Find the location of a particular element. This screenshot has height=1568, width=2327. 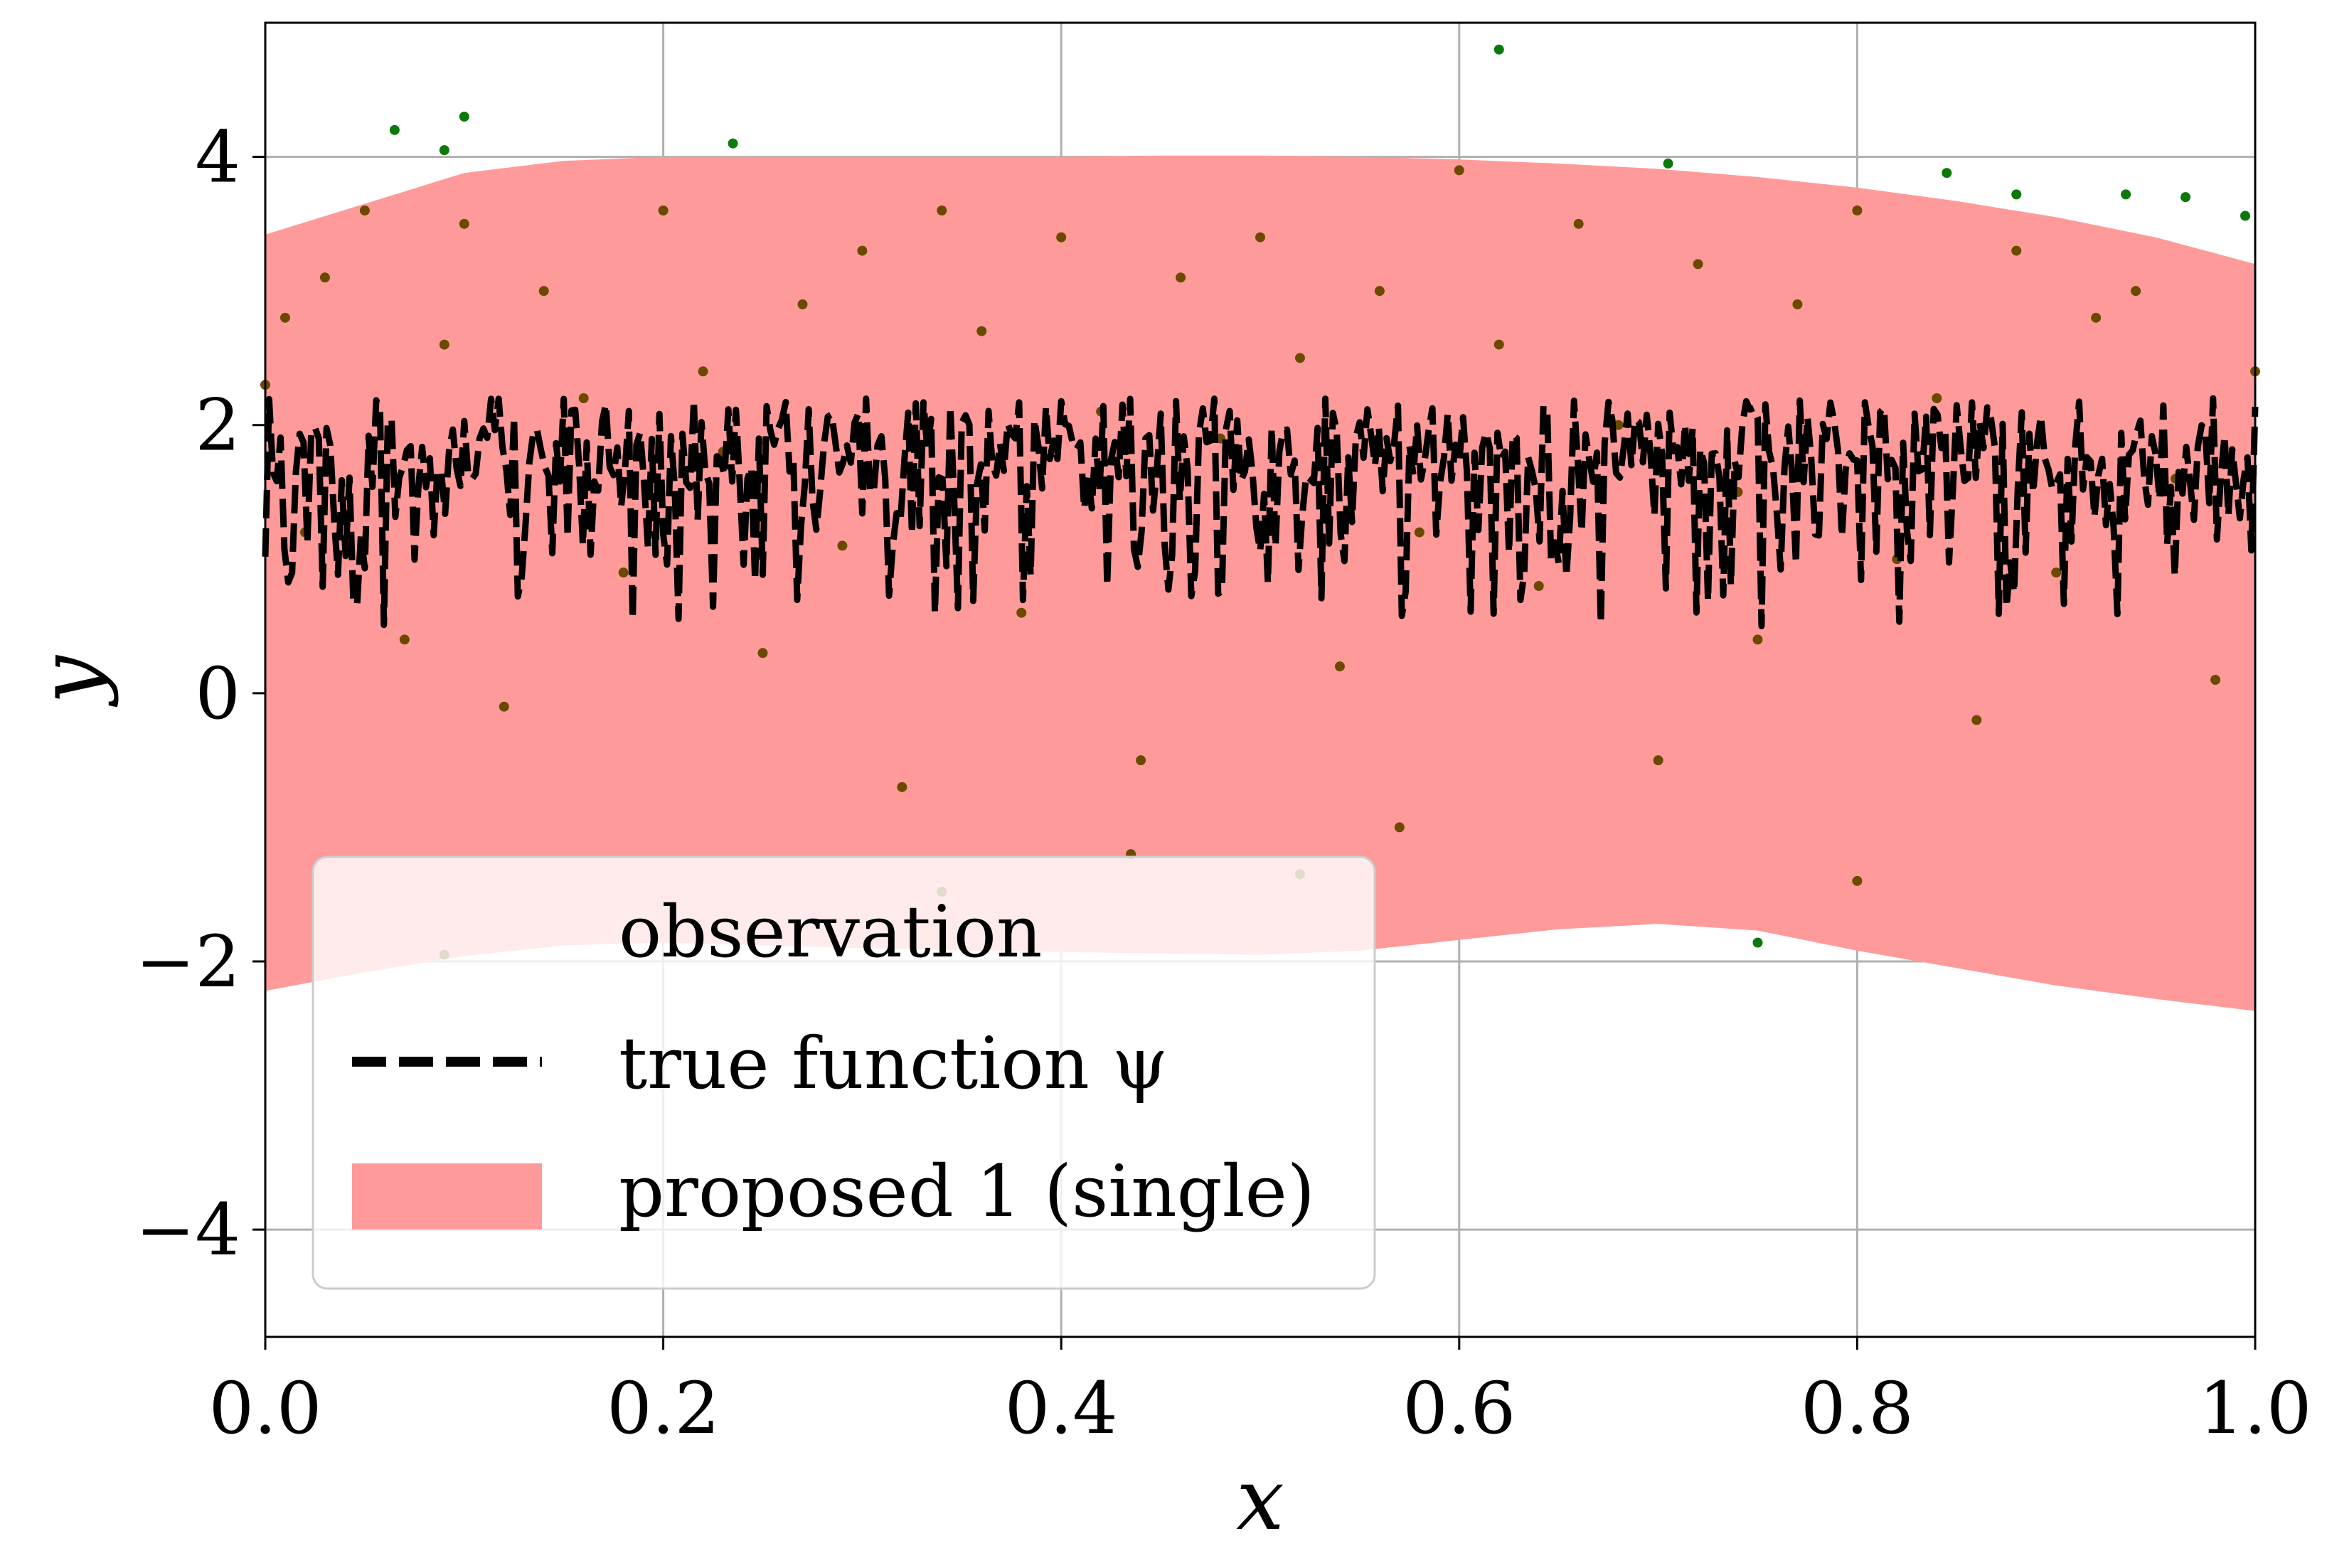

x-tick-label-5: 1.0 is located at coordinates (2254, 1408).